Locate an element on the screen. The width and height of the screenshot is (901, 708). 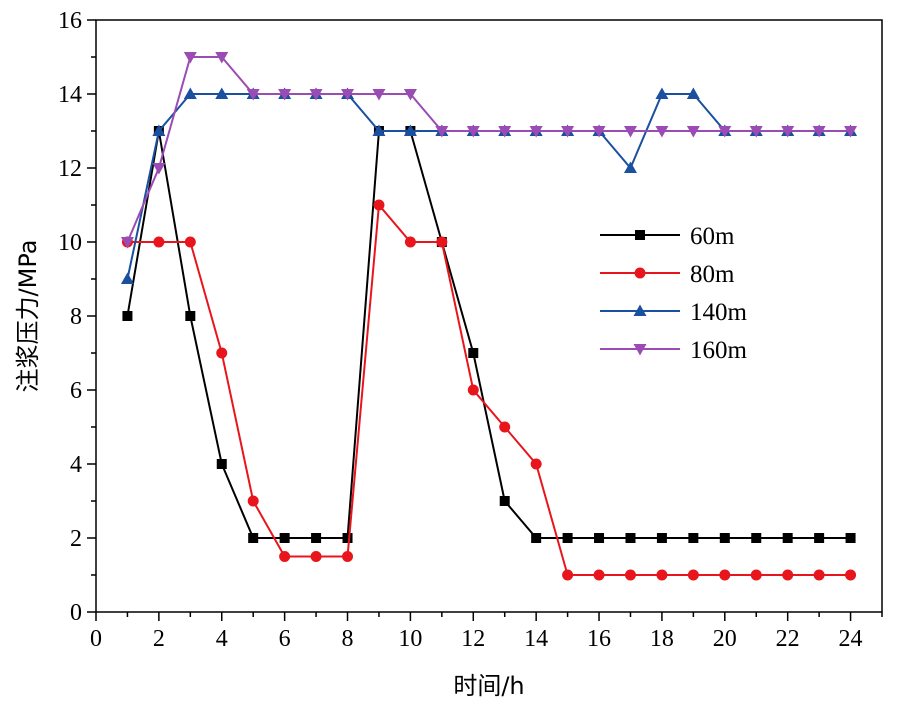
x-tick-label: 22 is located at coordinates (788, 639).